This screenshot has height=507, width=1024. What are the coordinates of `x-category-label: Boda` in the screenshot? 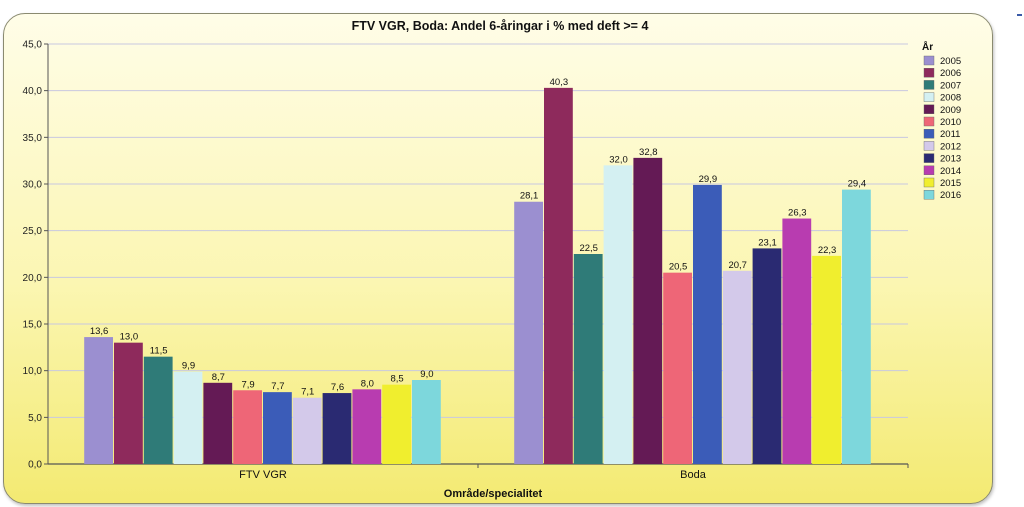 It's located at (693, 475).